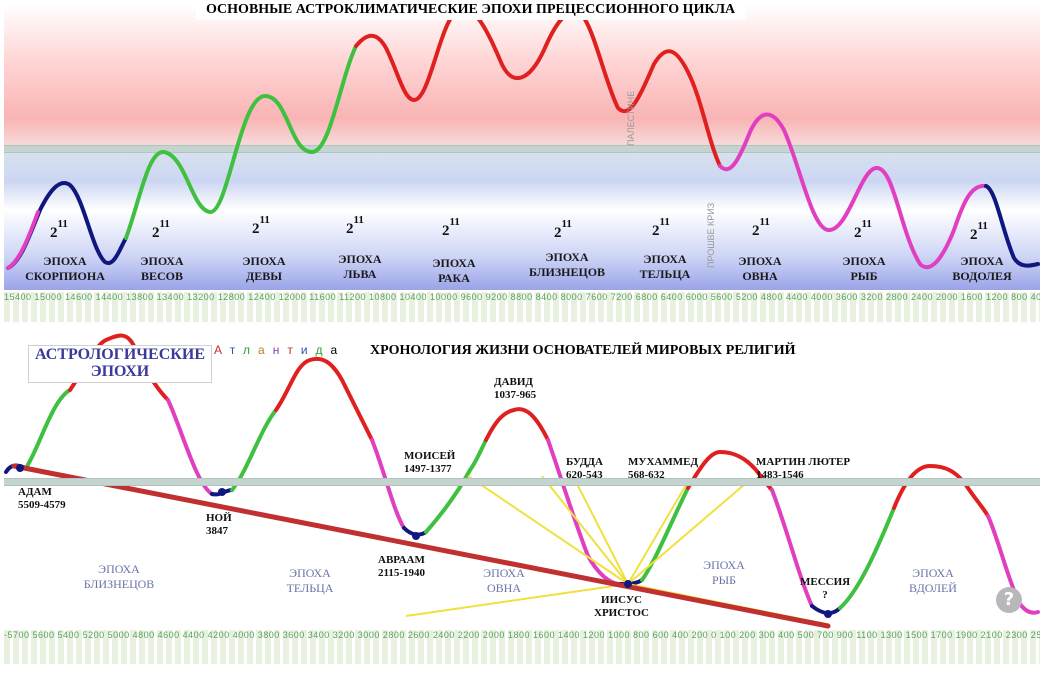 The width and height of the screenshot is (1043, 687). I want to click on person-david: ДАВИД 1037-965, so click(515, 389).